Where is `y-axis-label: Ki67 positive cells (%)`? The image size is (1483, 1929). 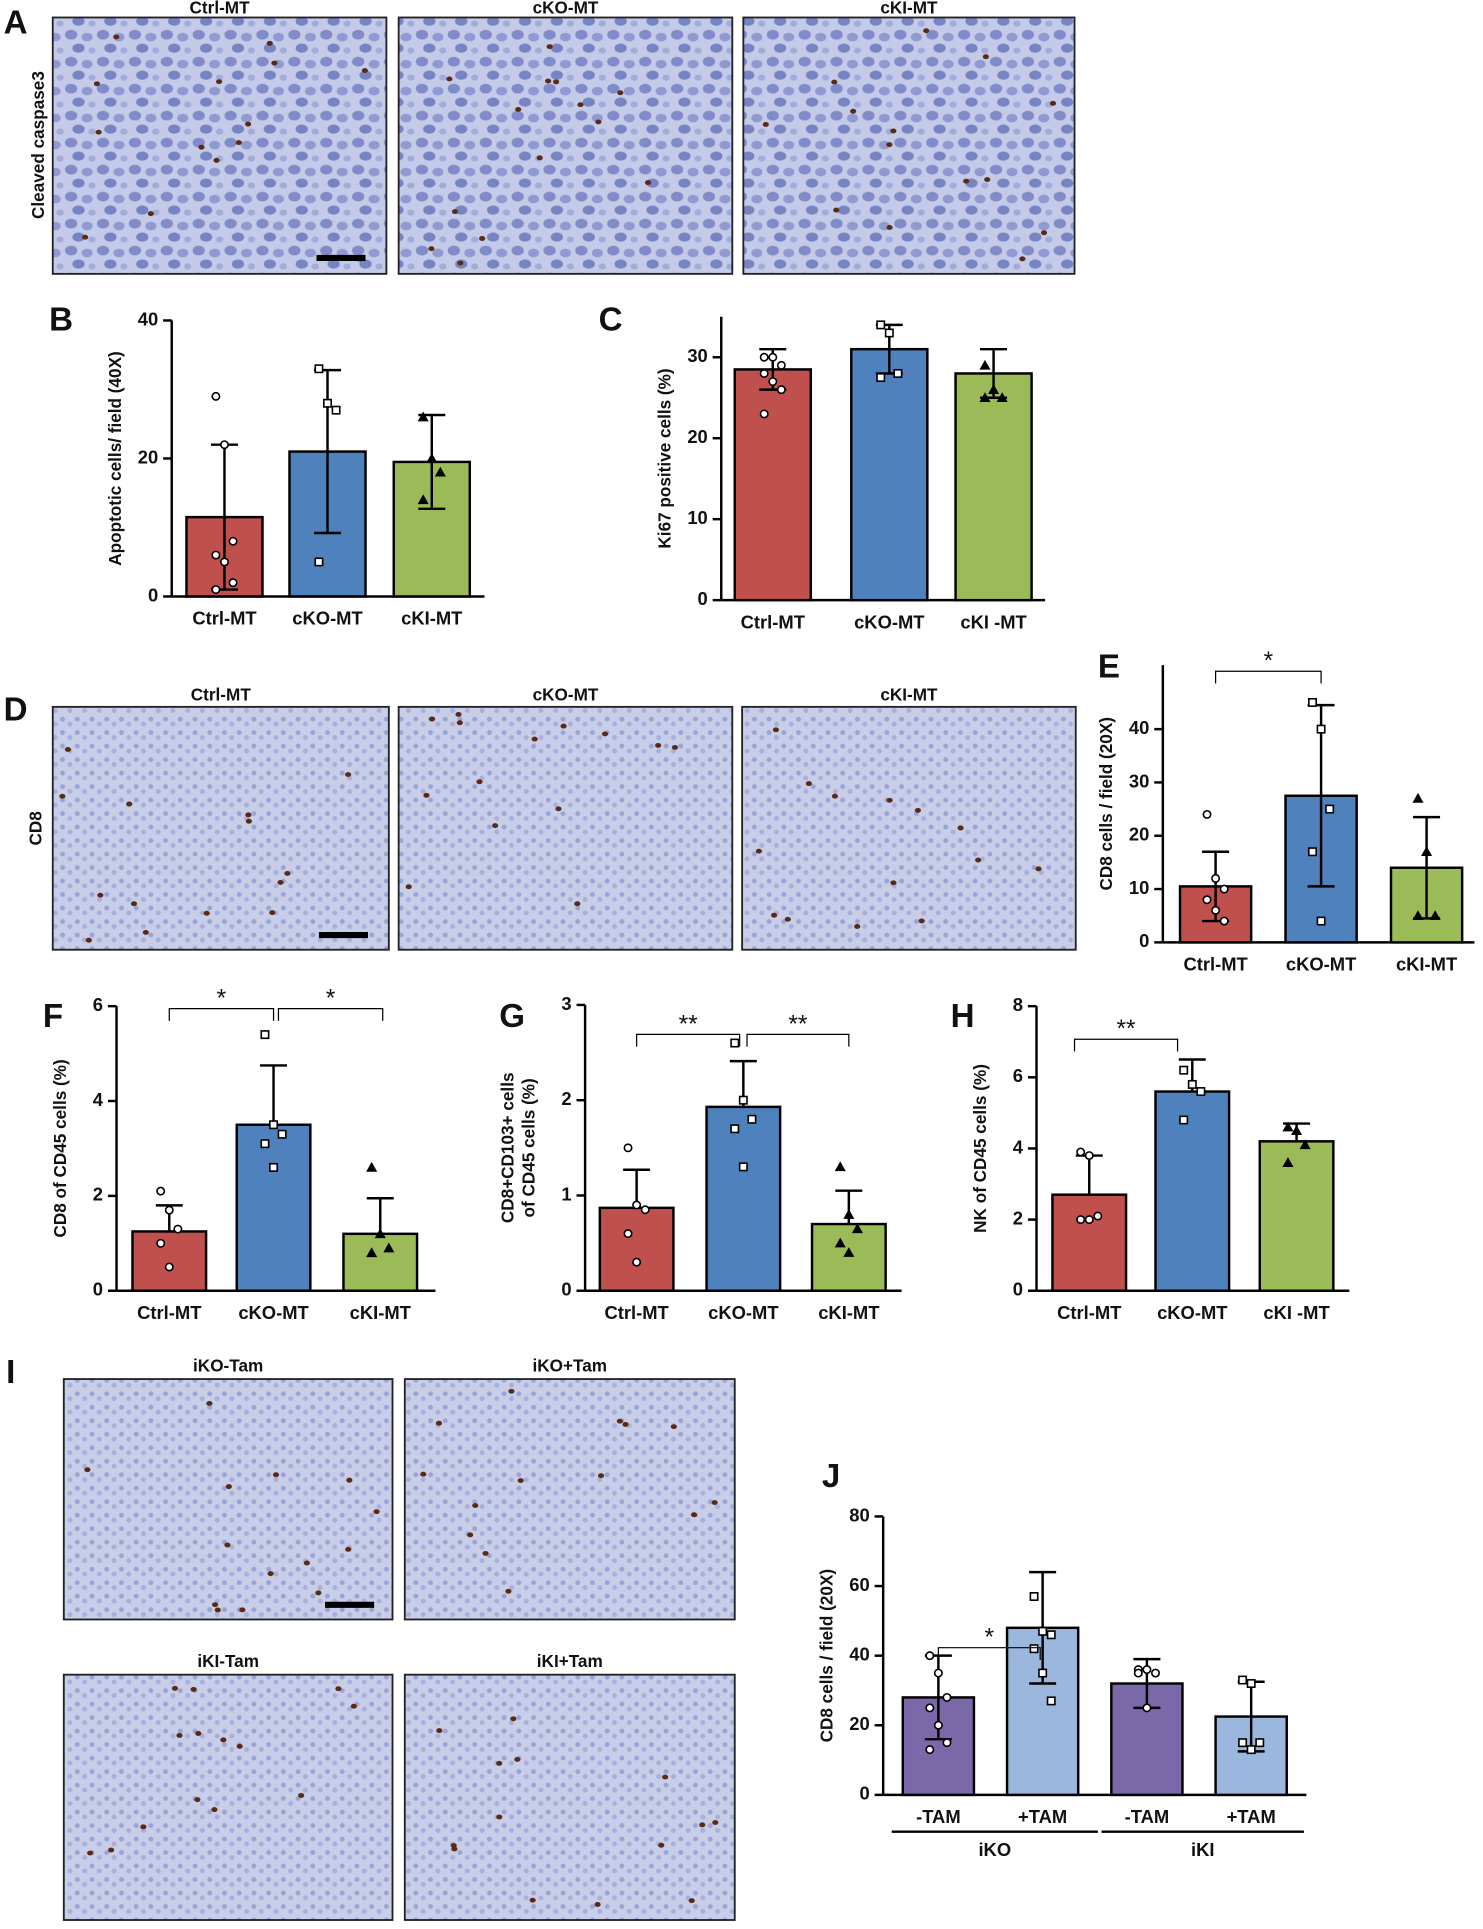 y-axis-label: Ki67 positive cells (%) is located at coordinates (665, 458).